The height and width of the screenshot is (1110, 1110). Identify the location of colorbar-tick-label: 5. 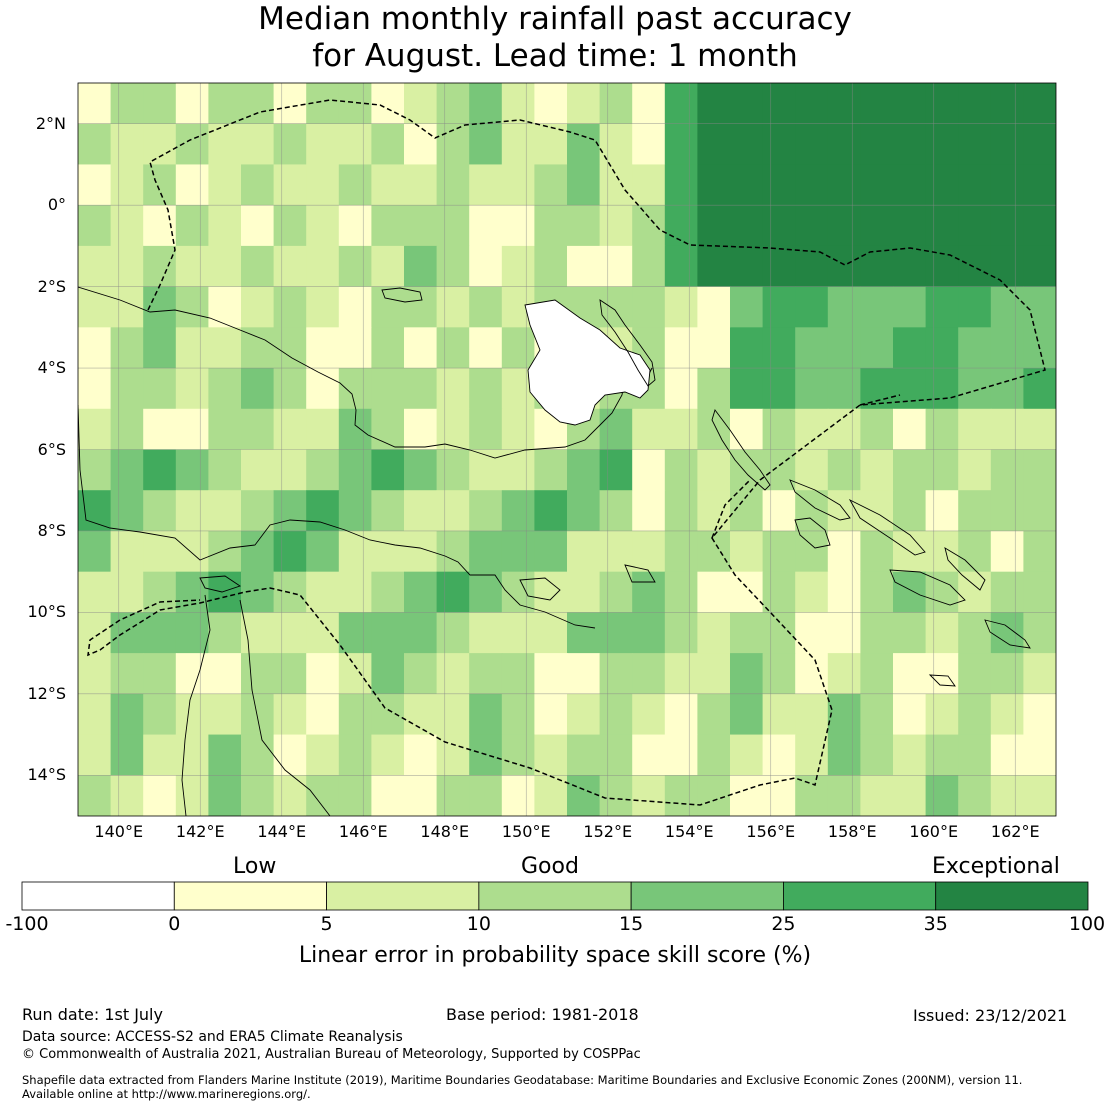
(326, 924).